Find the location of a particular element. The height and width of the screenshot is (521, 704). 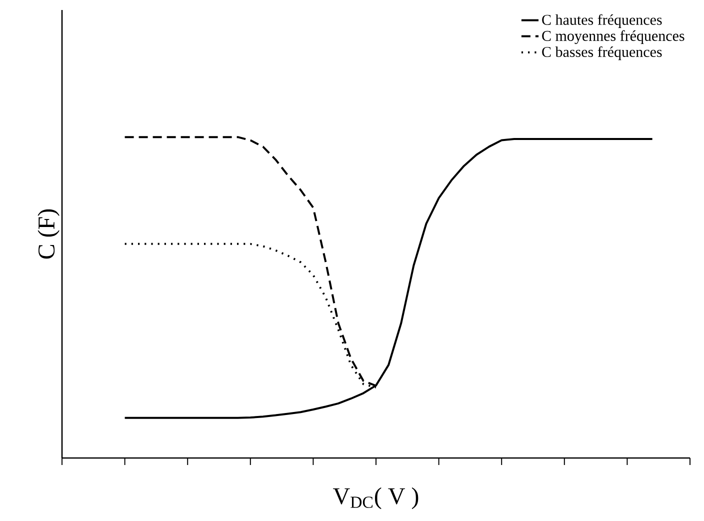

y-axis-title: C (F) is located at coordinates (49, 234).